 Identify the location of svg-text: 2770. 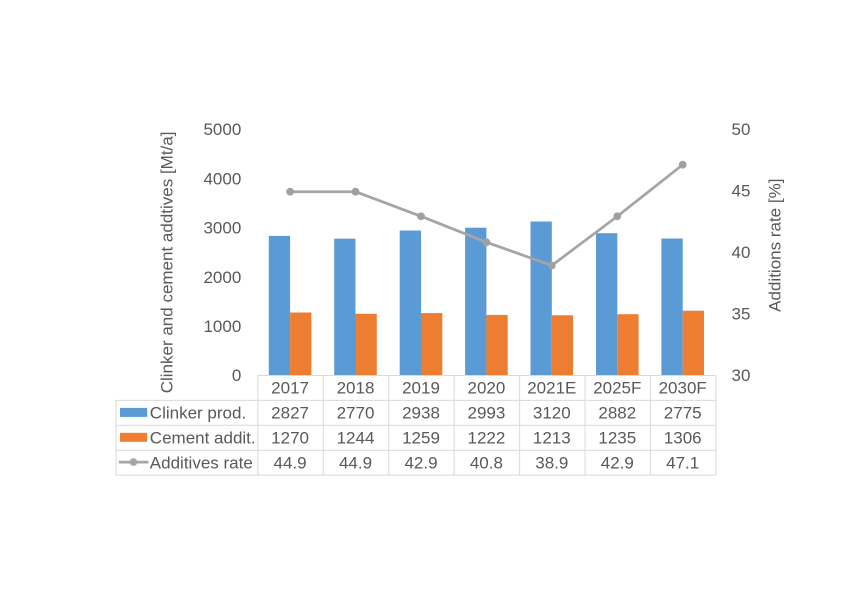
(356, 413).